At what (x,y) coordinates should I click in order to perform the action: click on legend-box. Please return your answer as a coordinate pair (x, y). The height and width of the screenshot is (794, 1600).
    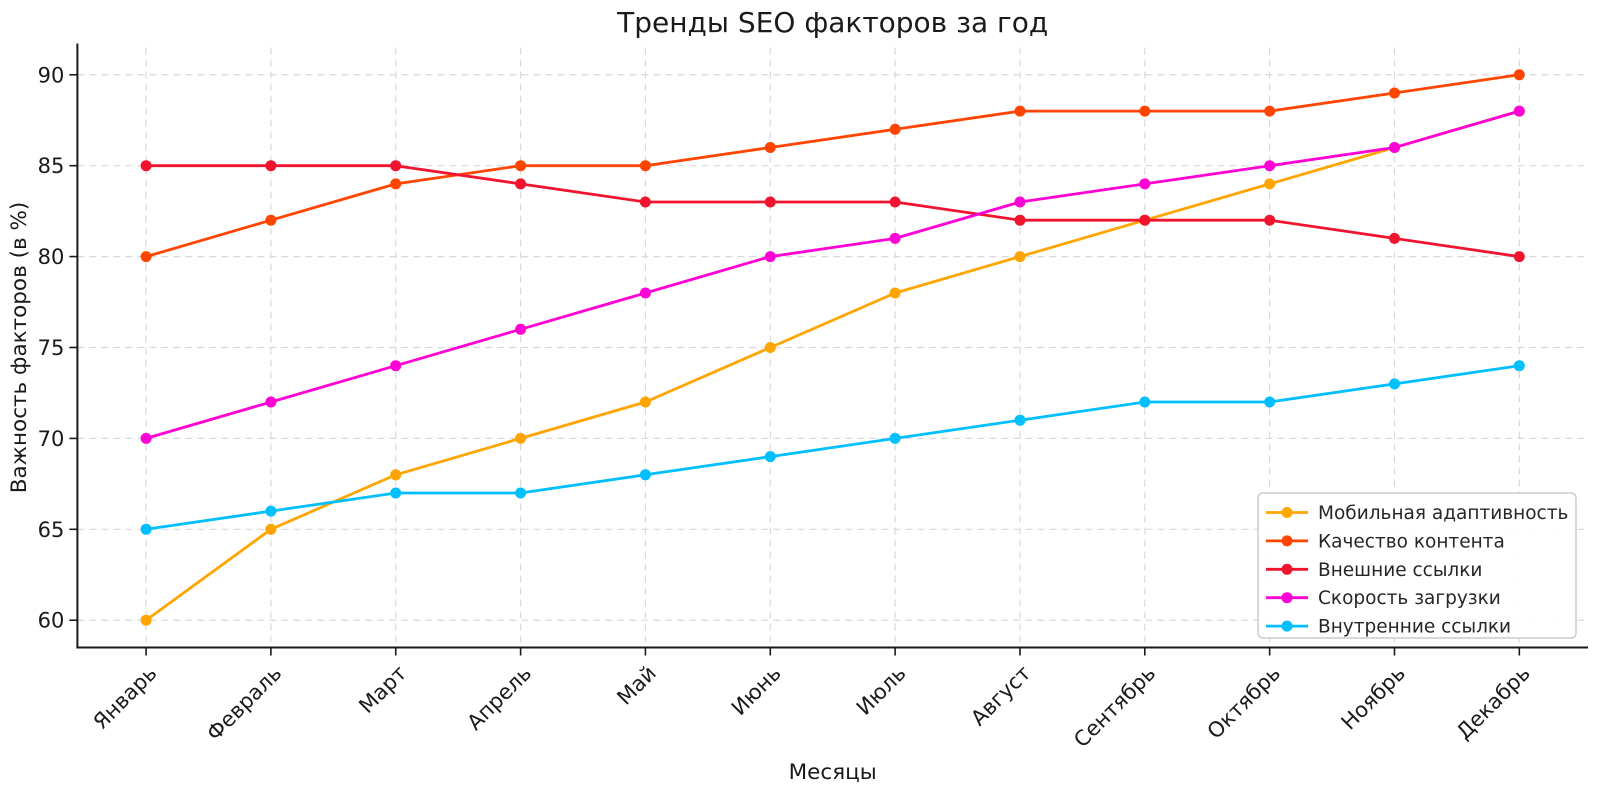
    Looking at the image, I should click on (1417, 565).